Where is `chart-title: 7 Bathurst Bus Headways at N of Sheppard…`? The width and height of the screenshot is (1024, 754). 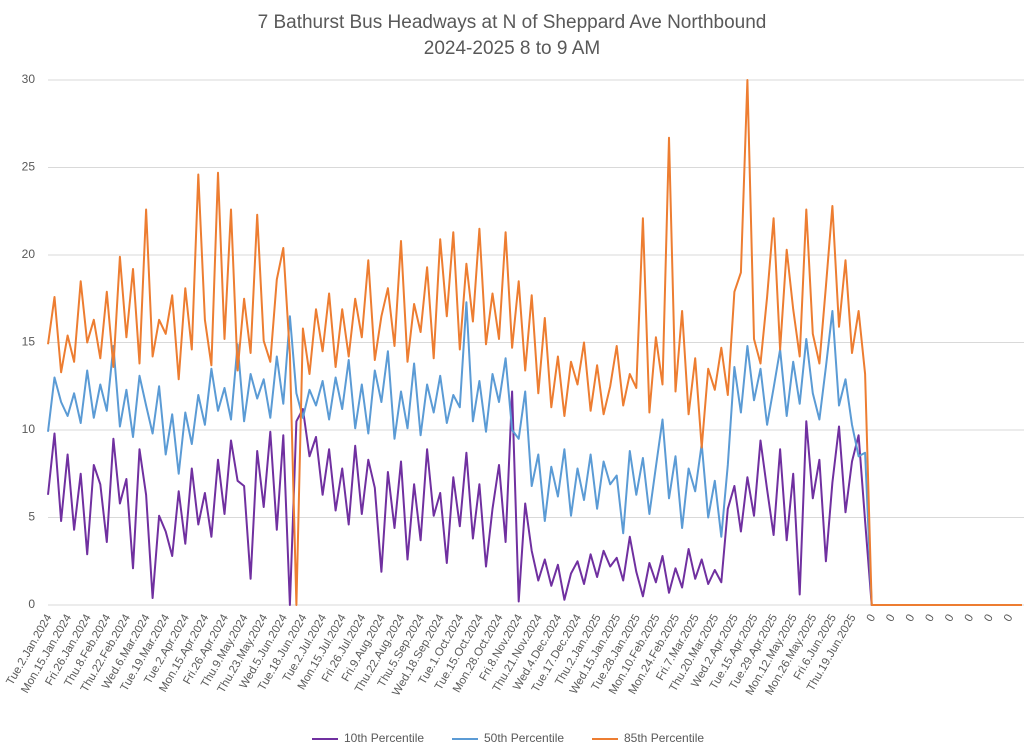 chart-title: 7 Bathurst Bus Headways at N of Sheppard… is located at coordinates (512, 22).